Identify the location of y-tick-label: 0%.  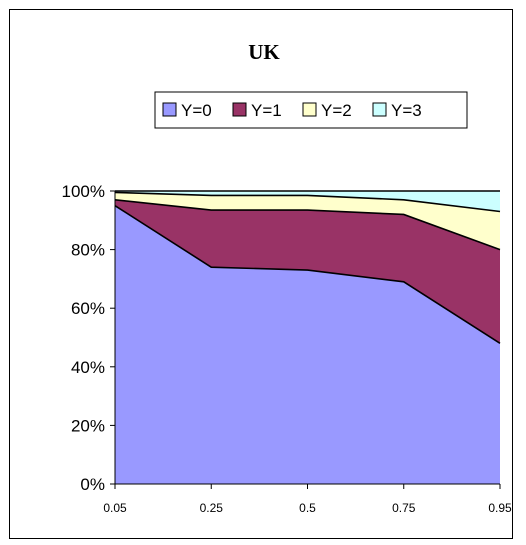
(92, 484).